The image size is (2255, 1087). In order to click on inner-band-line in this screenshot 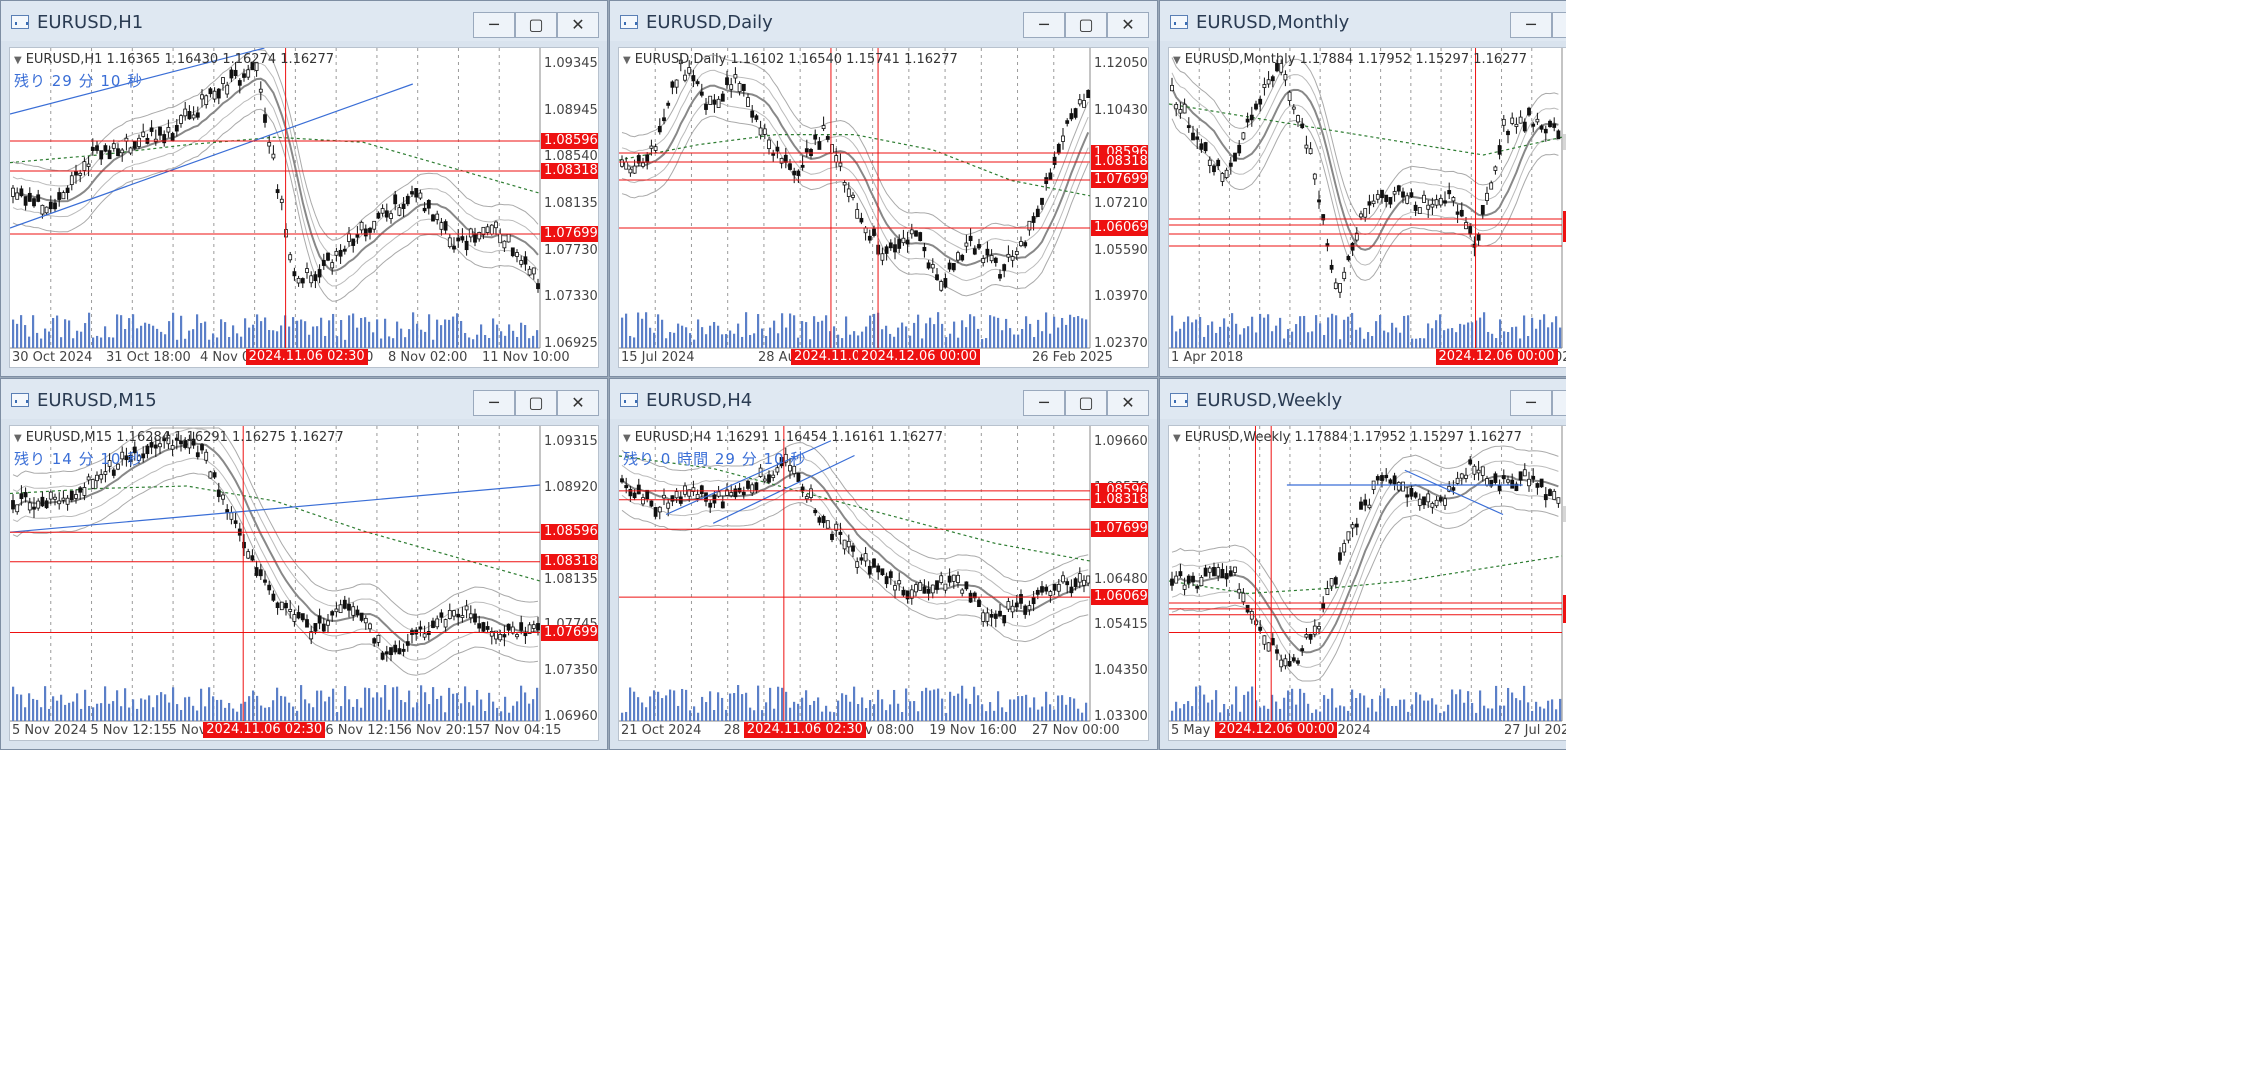, I will do `click(275, 559)`.